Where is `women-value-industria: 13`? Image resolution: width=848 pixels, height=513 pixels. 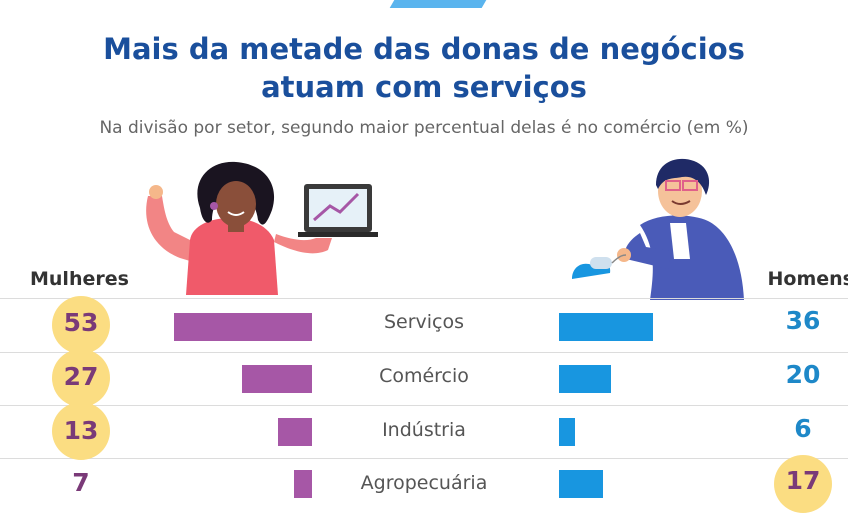
women-value-industria: 13 is located at coordinates (81, 430).